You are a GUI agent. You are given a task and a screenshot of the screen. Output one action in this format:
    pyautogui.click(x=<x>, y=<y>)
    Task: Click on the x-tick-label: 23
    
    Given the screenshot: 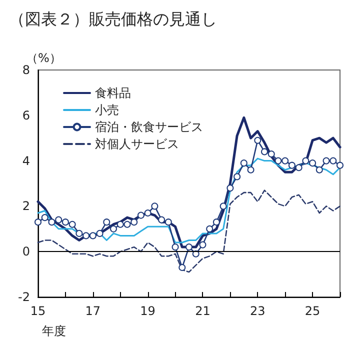 What is the action you would take?
    pyautogui.click(x=258, y=311)
    